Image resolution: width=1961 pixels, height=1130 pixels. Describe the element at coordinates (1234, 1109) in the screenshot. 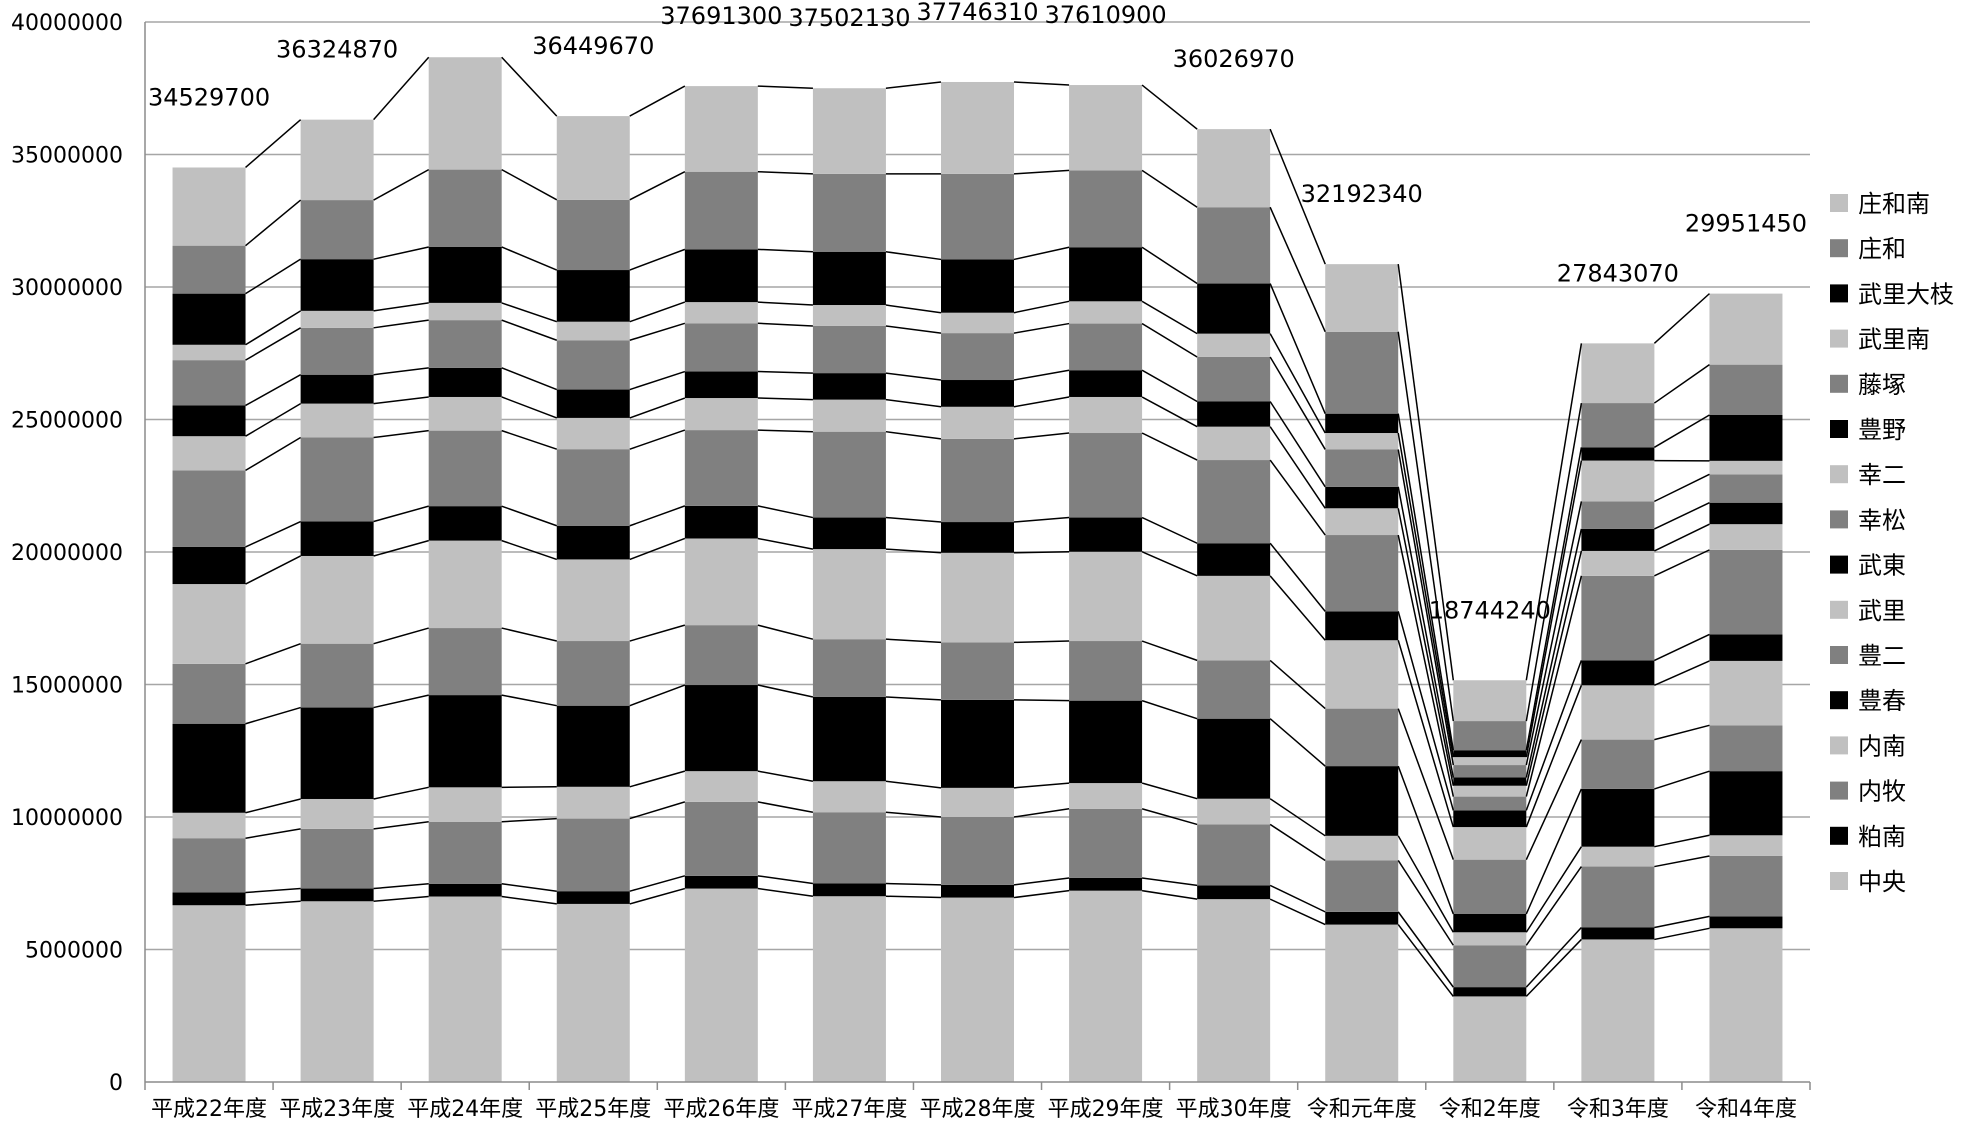

I see `x-category-label: 平成30年度` at that location.